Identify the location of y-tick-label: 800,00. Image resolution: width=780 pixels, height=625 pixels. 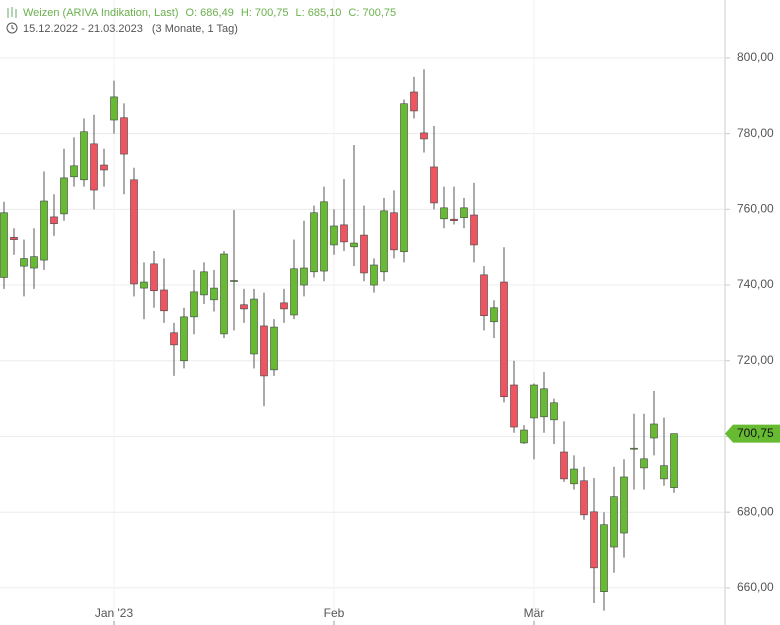
(755, 57).